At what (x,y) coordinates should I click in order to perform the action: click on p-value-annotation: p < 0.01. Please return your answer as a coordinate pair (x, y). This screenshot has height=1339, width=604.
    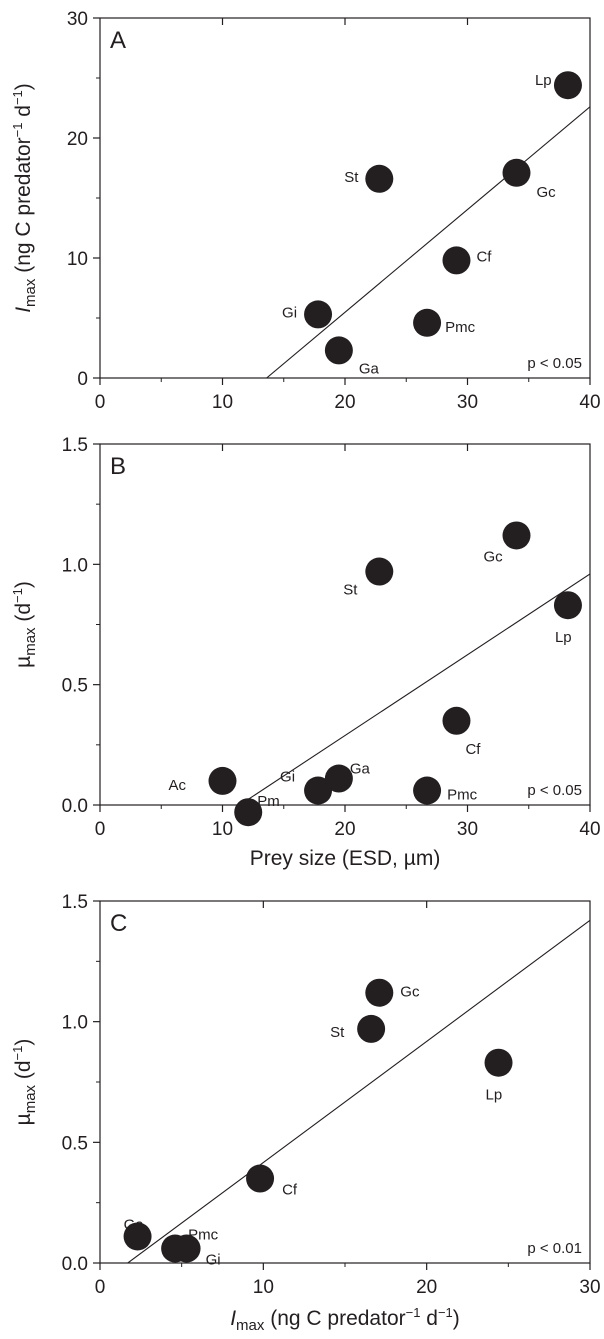
    Looking at the image, I should click on (554, 1248).